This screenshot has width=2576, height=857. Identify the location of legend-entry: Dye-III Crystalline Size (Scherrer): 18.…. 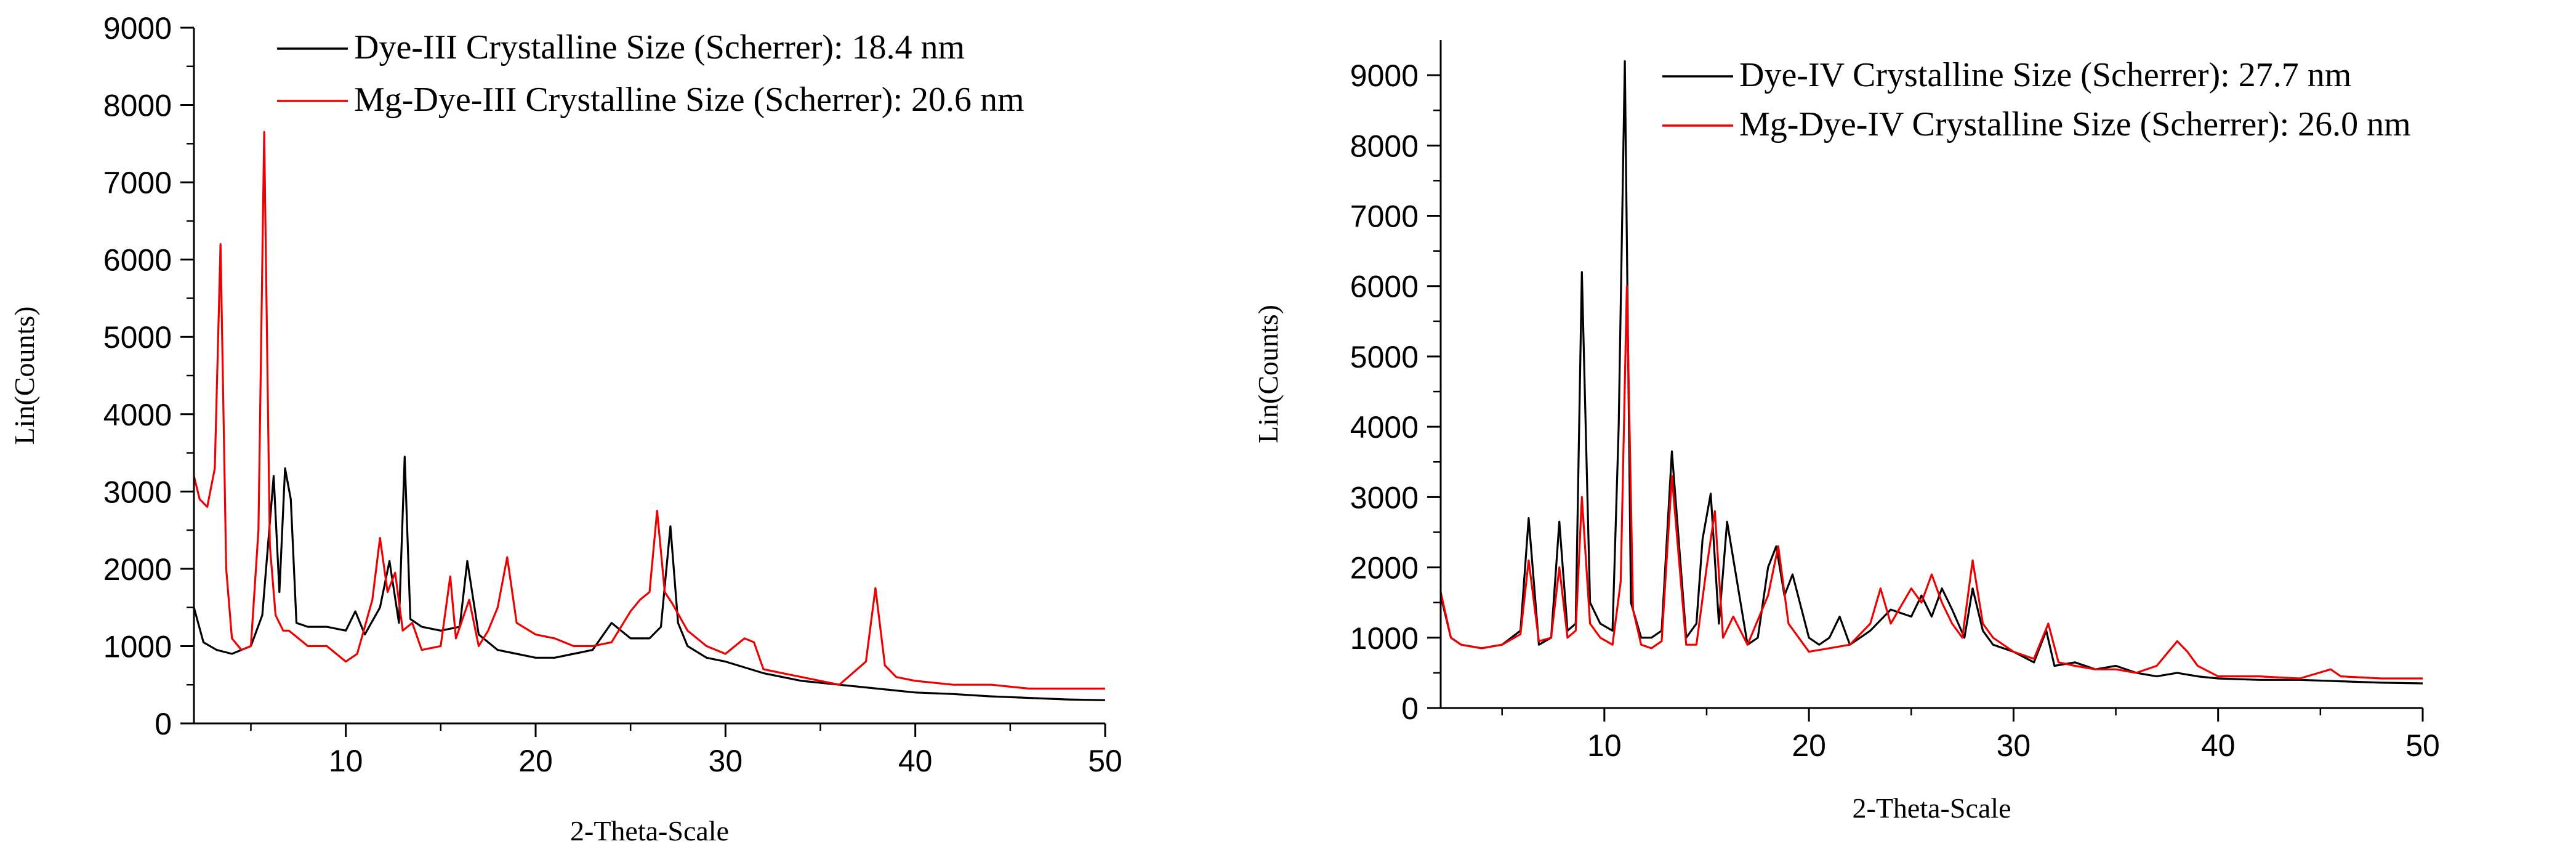
(659, 47).